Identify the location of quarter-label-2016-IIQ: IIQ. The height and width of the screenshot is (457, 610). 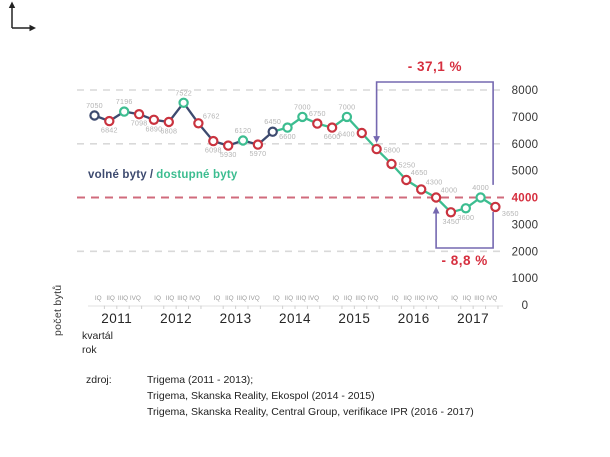
(407, 298).